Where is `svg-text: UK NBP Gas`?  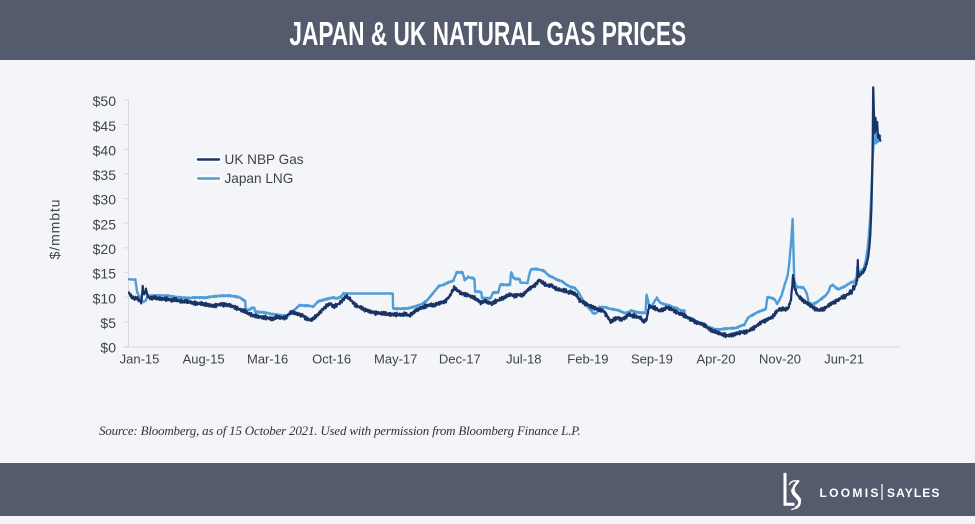
svg-text: UK NBP Gas is located at coordinates (264, 159).